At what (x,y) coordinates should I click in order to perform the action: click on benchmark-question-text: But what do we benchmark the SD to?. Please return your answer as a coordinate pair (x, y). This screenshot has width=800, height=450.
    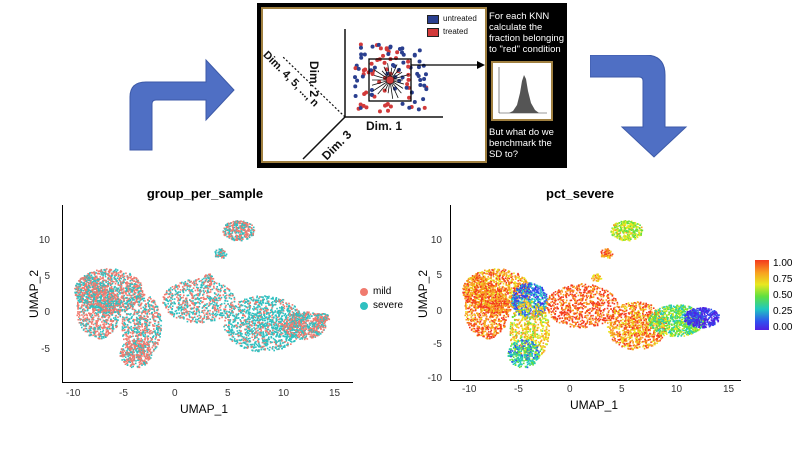
    Looking at the image, I should click on (521, 143).